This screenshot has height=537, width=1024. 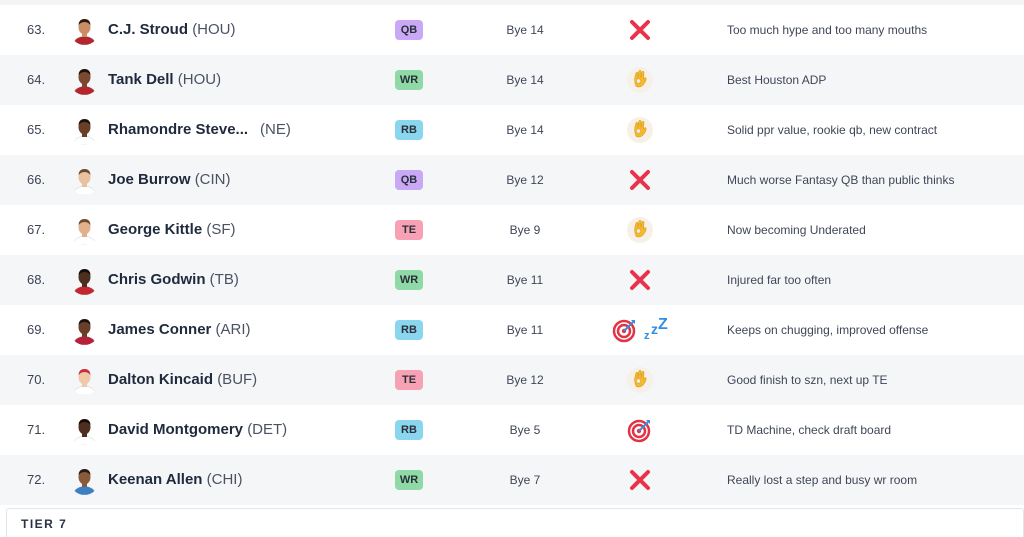 I want to click on player-note: Solid ppr value, rookie qb, new contract, so click(x=832, y=130).